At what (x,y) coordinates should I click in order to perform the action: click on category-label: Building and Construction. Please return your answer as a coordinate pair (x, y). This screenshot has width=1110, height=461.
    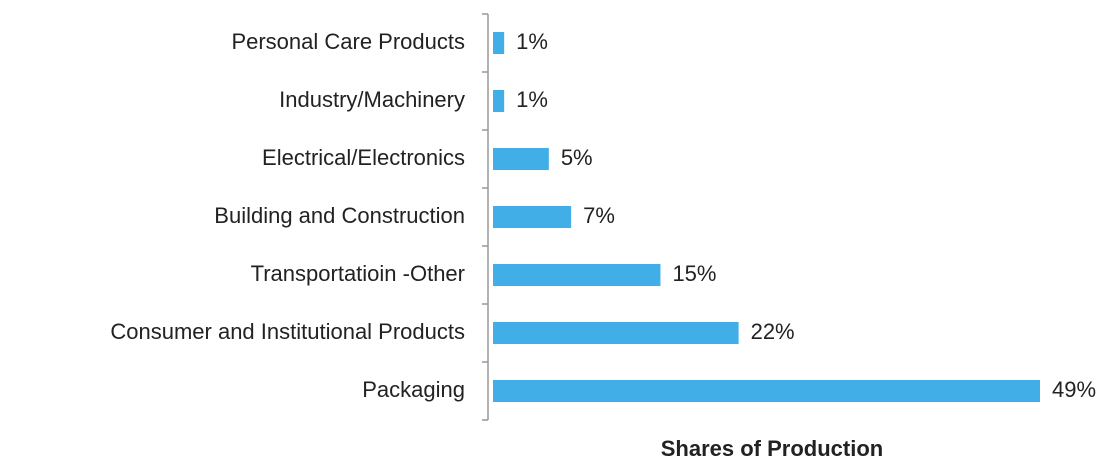
    Looking at the image, I should click on (339, 215).